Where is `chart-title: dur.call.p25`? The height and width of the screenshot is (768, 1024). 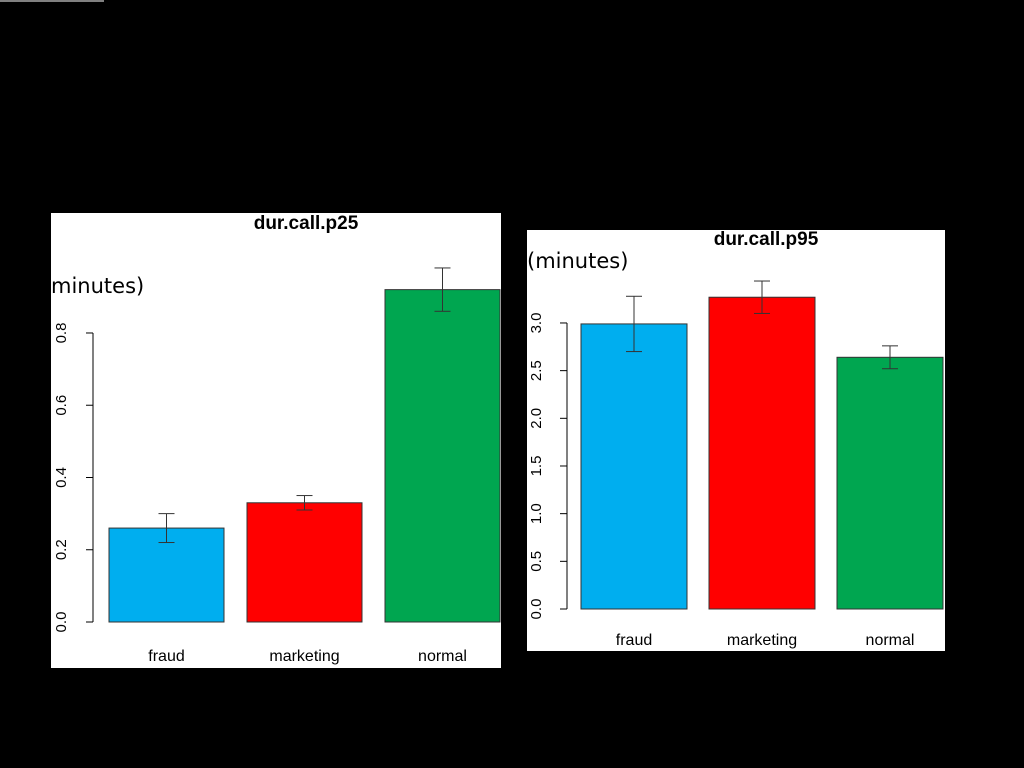 chart-title: dur.call.p25 is located at coordinates (306, 223).